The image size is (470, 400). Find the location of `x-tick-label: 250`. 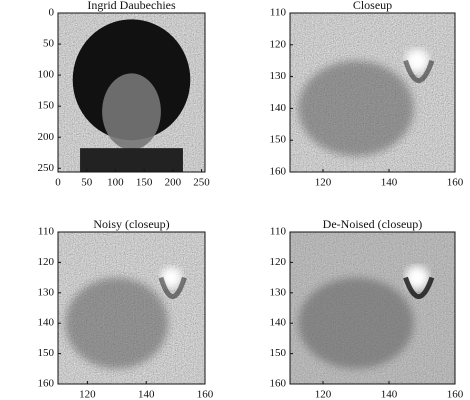

x-tick-label: 250 is located at coordinates (201, 183).